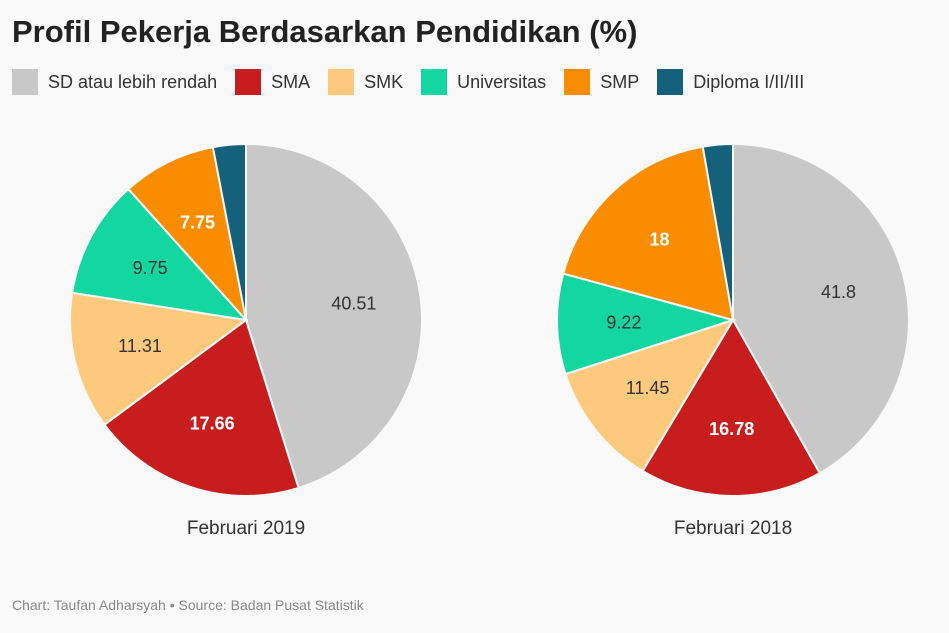  What do you see at coordinates (150, 268) in the screenshot?
I see `slice-label: 9.75` at bounding box center [150, 268].